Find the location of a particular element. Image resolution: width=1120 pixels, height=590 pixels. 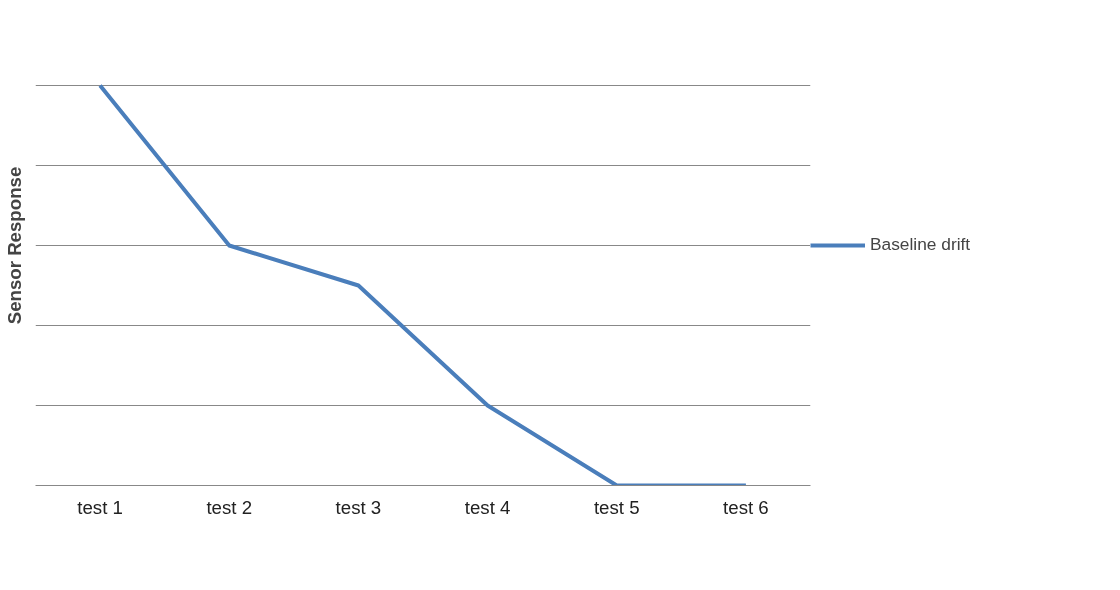

x-tick-label: test 3 is located at coordinates (358, 507).